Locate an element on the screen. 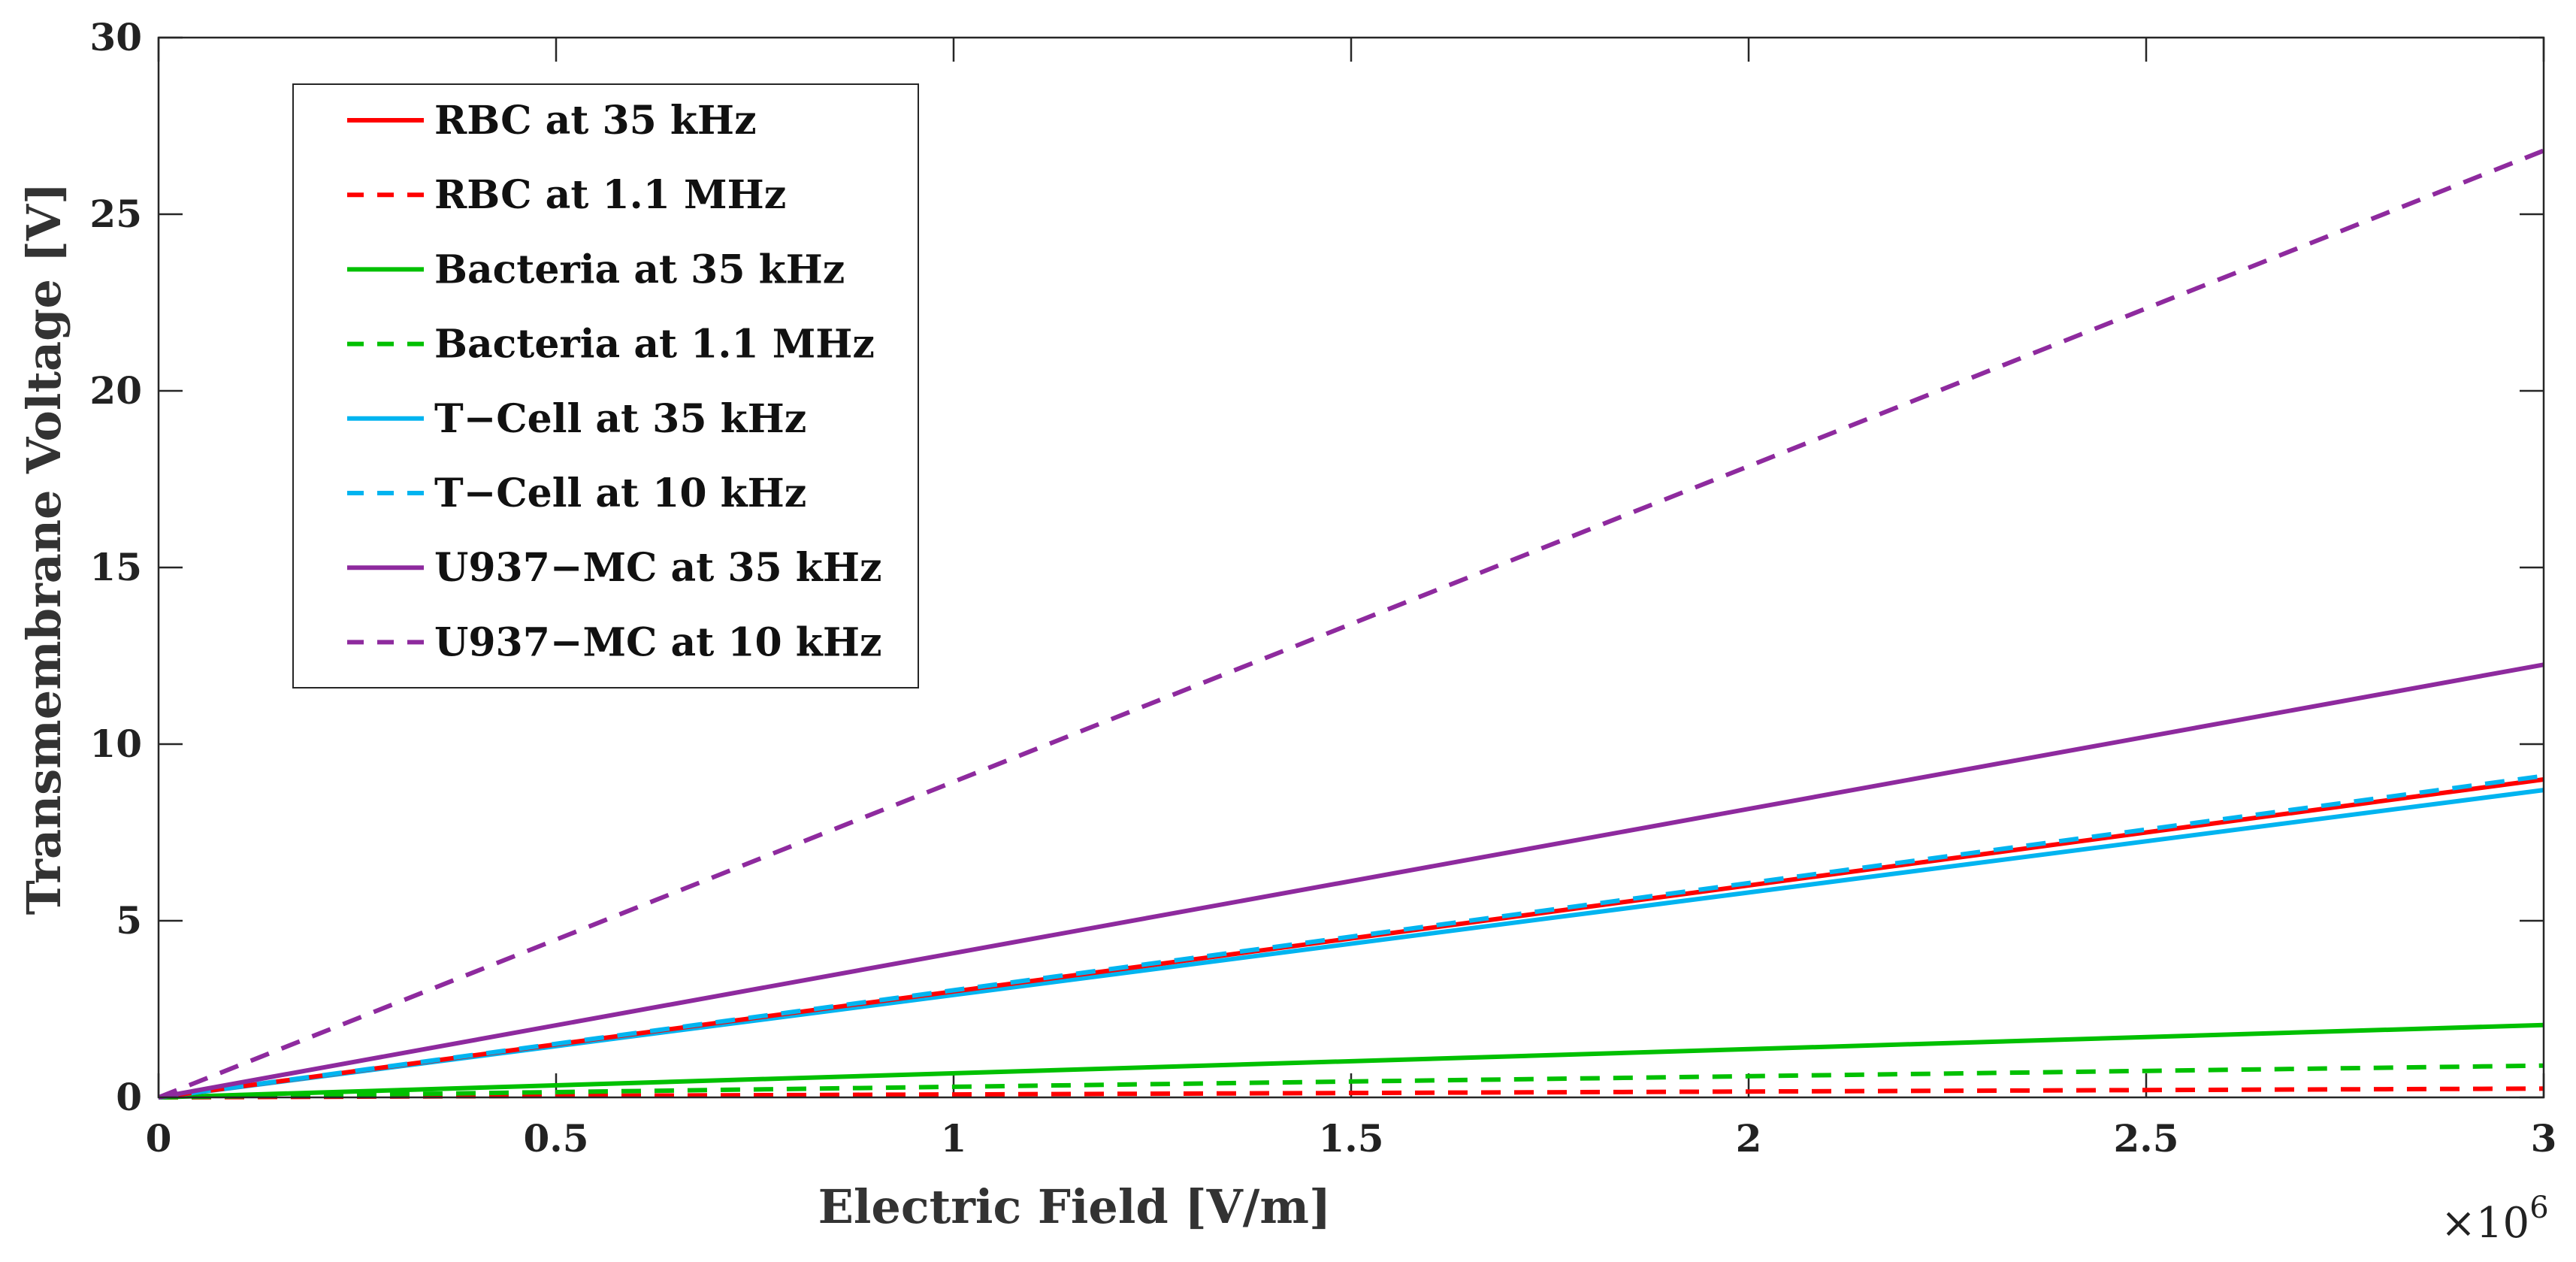 The width and height of the screenshot is (2576, 1262). x-axis-multiplier: ×10⁶ is located at coordinates (2495, 1219).